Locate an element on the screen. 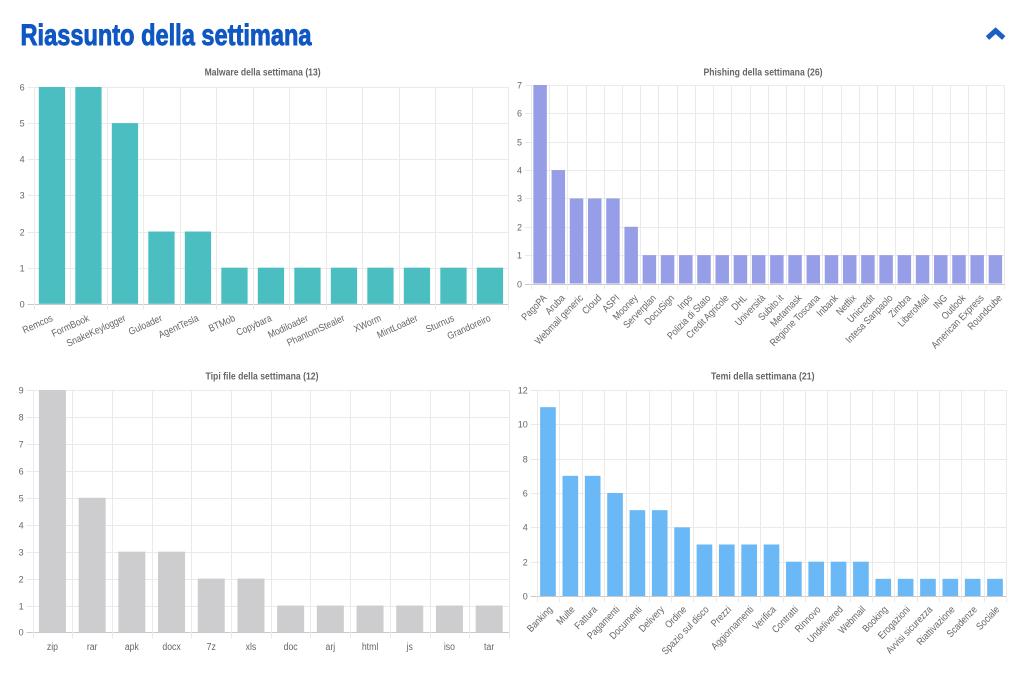 Image resolution: width=1024 pixels, height=675 pixels. svg-text: js is located at coordinates (409, 647).